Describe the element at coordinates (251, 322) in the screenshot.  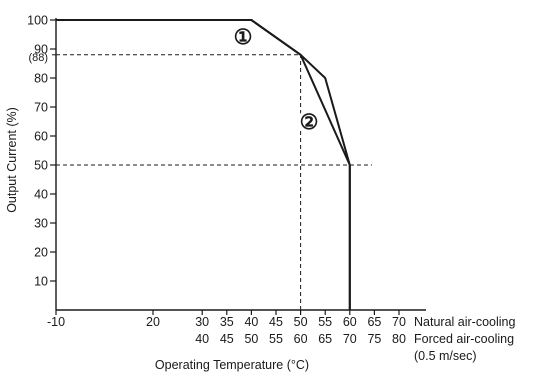
I see `x-tick-label-row1: 40` at that location.